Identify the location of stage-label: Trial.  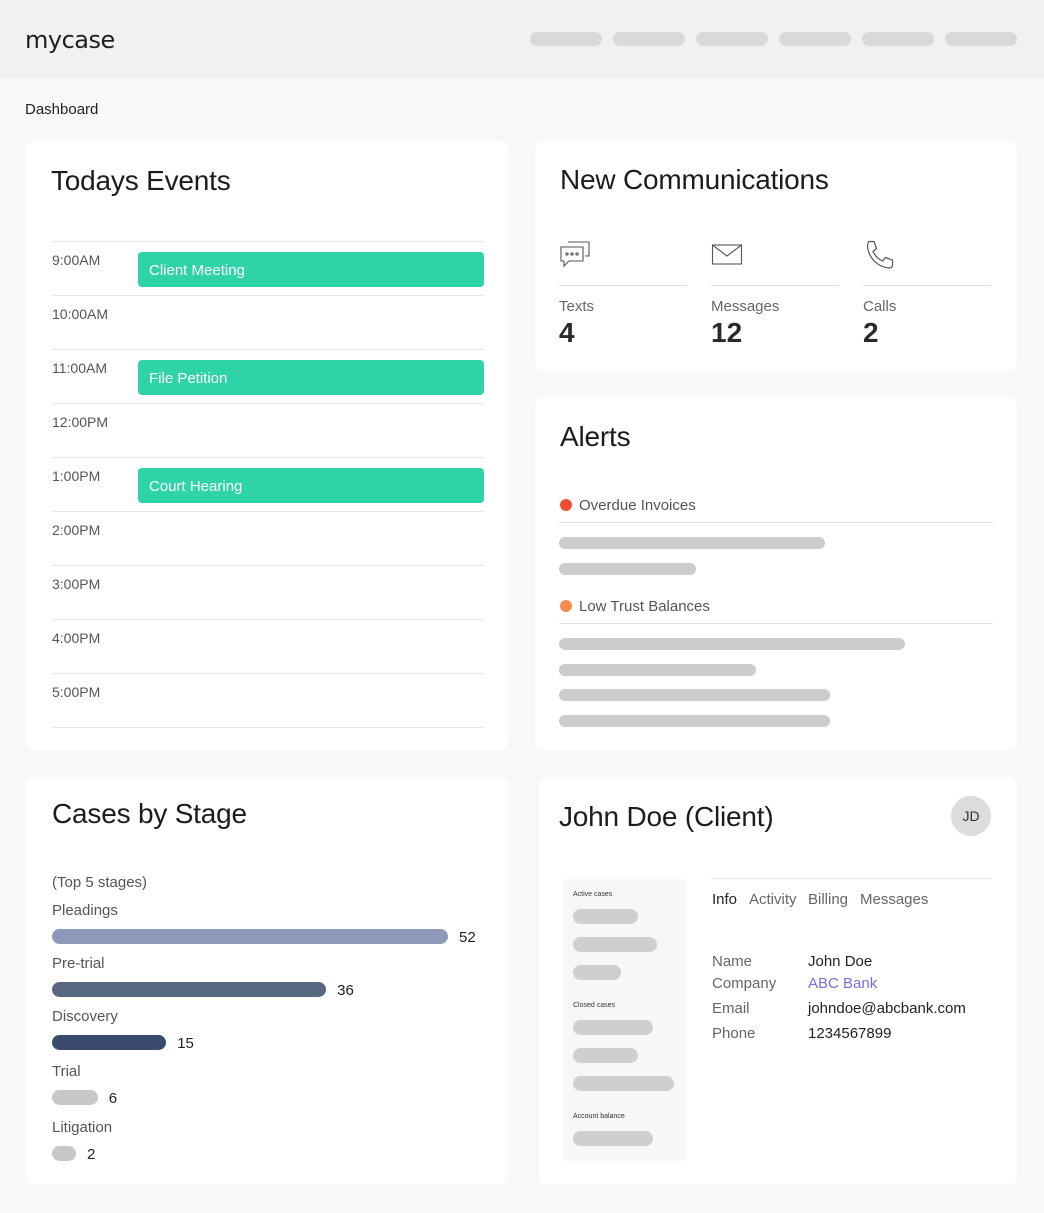
(66, 1071).